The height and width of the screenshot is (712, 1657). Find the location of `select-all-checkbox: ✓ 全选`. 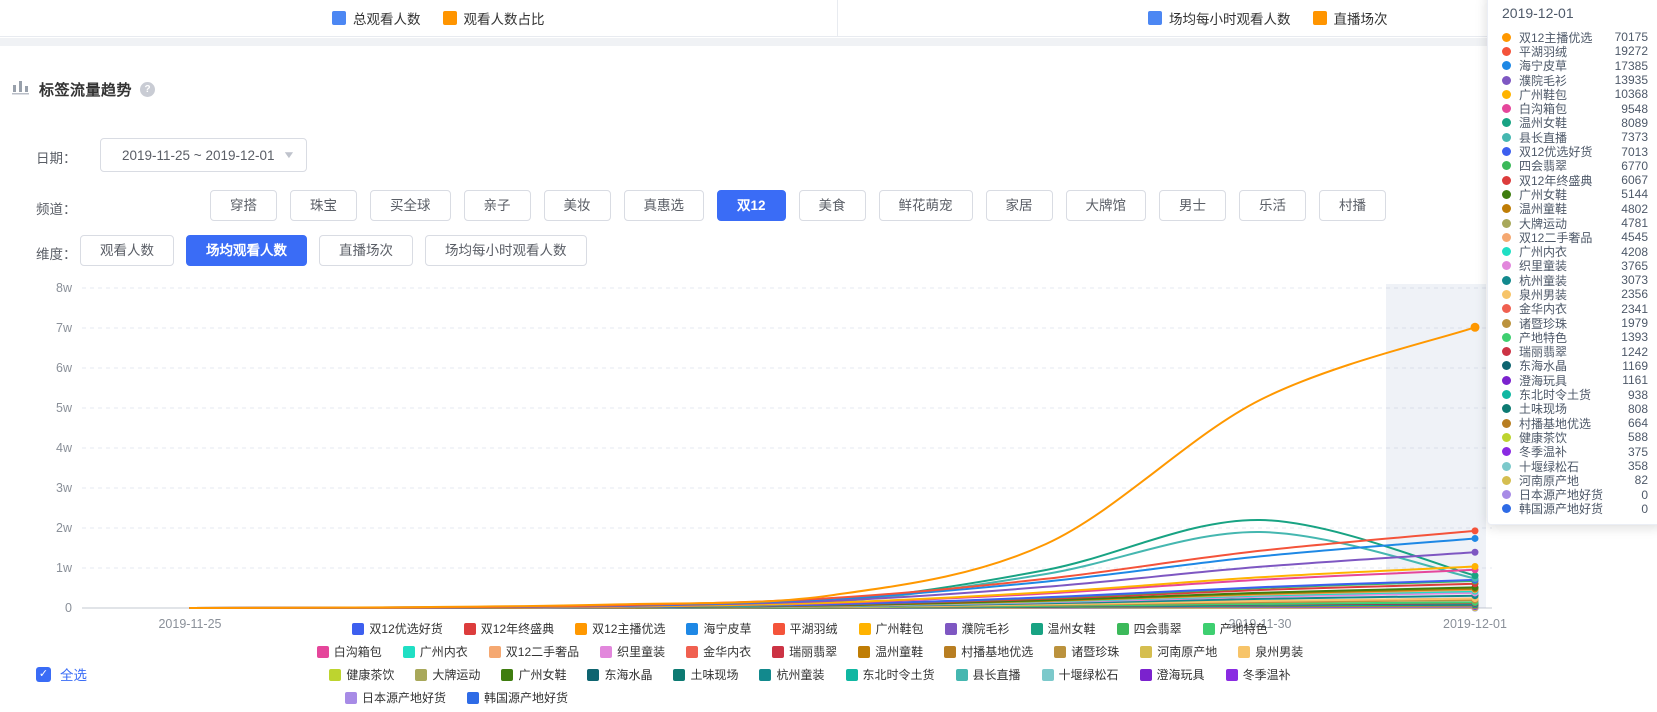

select-all-checkbox: ✓ 全选 is located at coordinates (61, 674).